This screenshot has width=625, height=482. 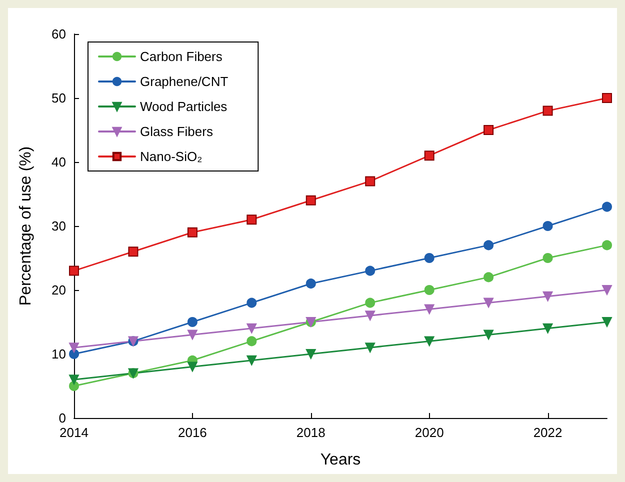 What do you see at coordinates (59, 162) in the screenshot?
I see `y-tick-label: 40` at bounding box center [59, 162].